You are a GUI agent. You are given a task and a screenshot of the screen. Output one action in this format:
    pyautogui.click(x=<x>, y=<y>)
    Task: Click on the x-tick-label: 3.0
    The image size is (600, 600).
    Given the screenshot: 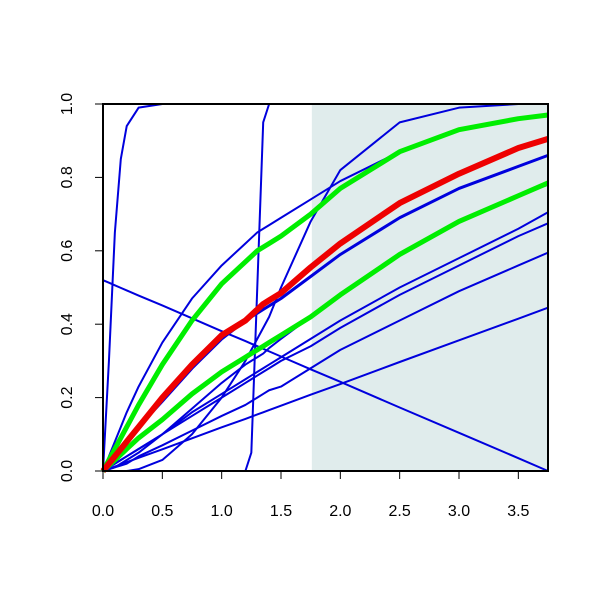 What is the action you would take?
    pyautogui.click(x=459, y=511)
    